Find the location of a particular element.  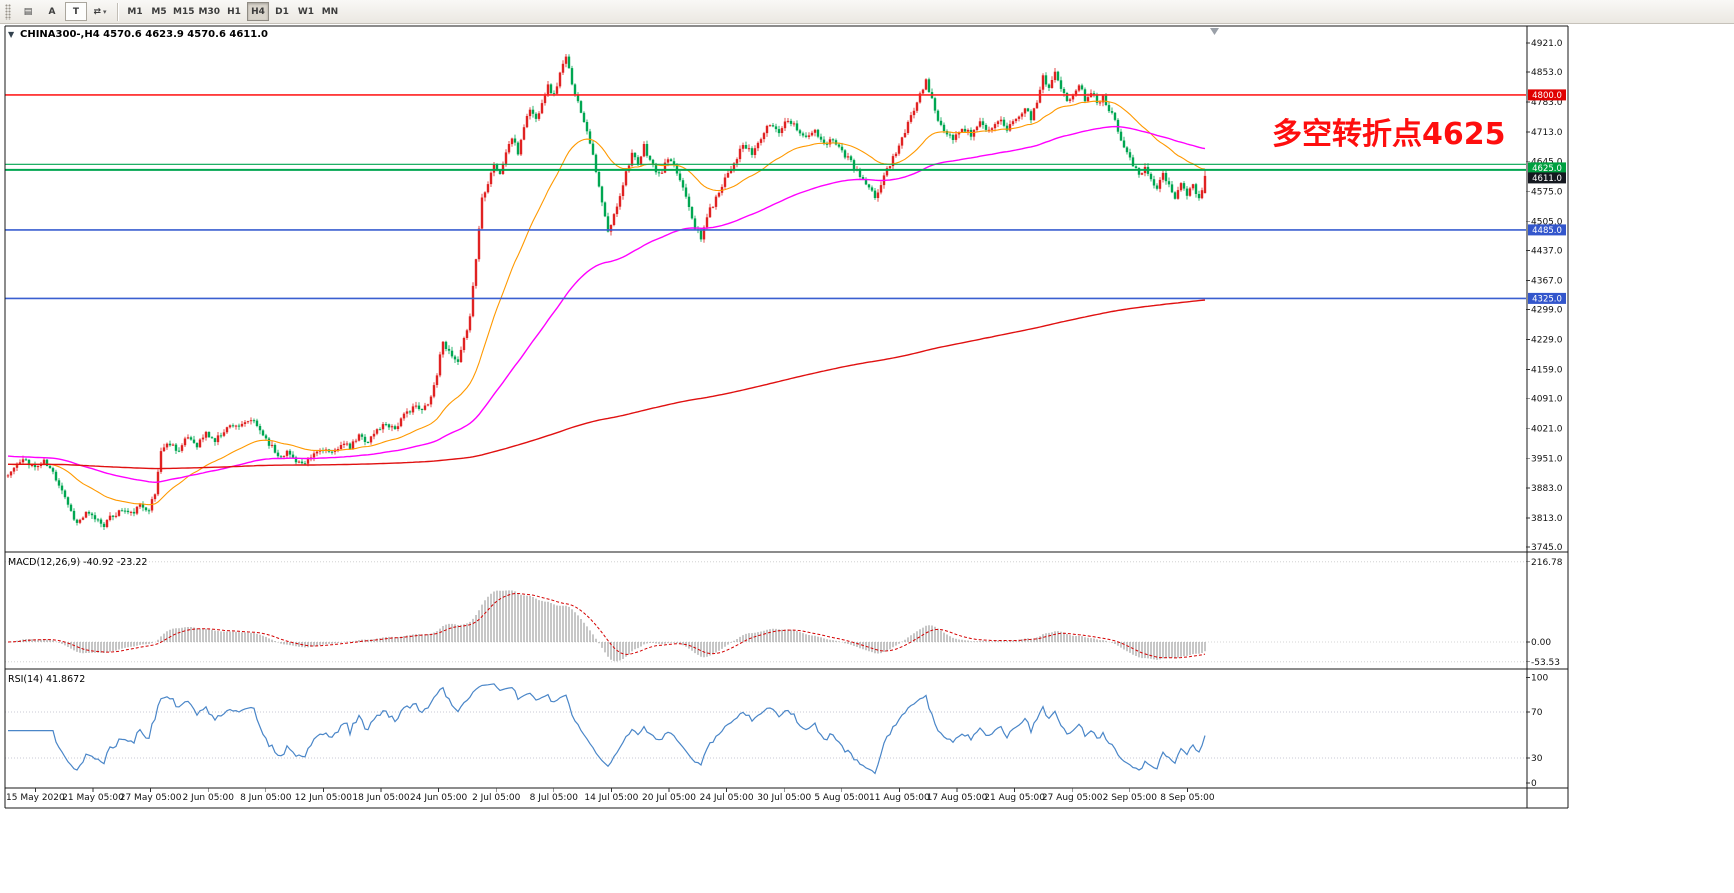

price-axis-label: 4645.0 is located at coordinates (1547, 162).